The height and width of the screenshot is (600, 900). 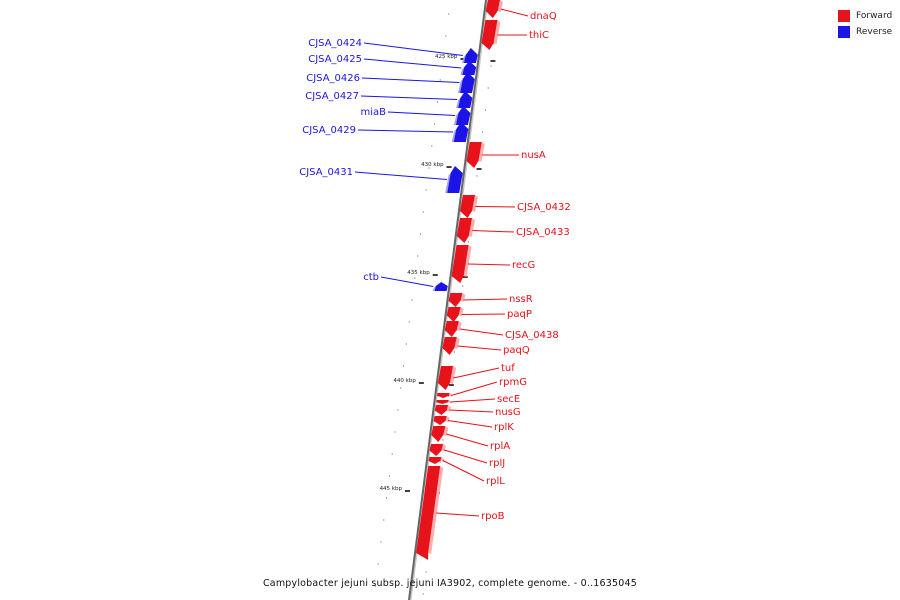 What do you see at coordinates (335, 43) in the screenshot?
I see `gene-cjsa_0424-label: CJSA_0424` at bounding box center [335, 43].